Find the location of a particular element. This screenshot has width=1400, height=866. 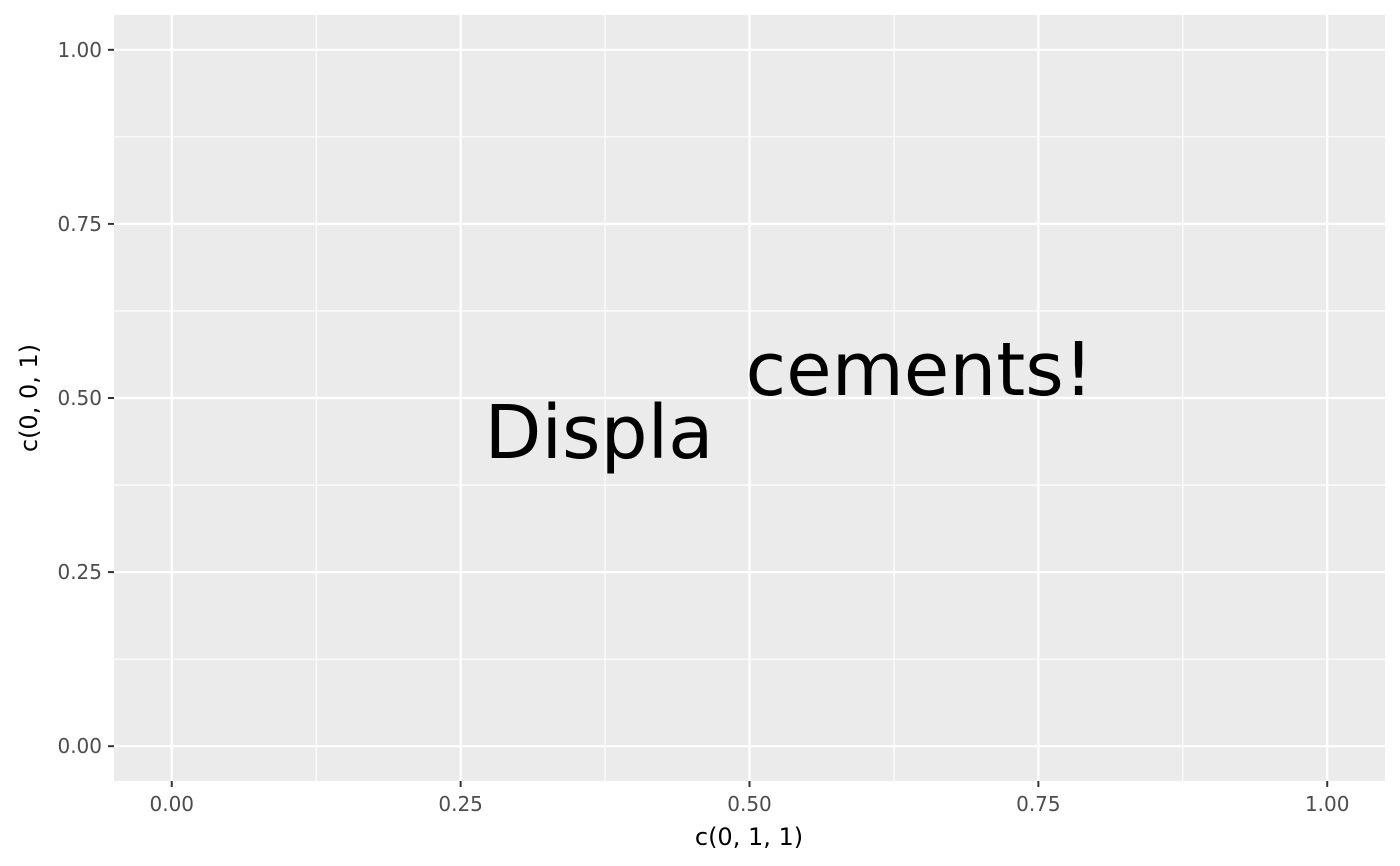

annotation-part-left: Displa is located at coordinates (599, 433).